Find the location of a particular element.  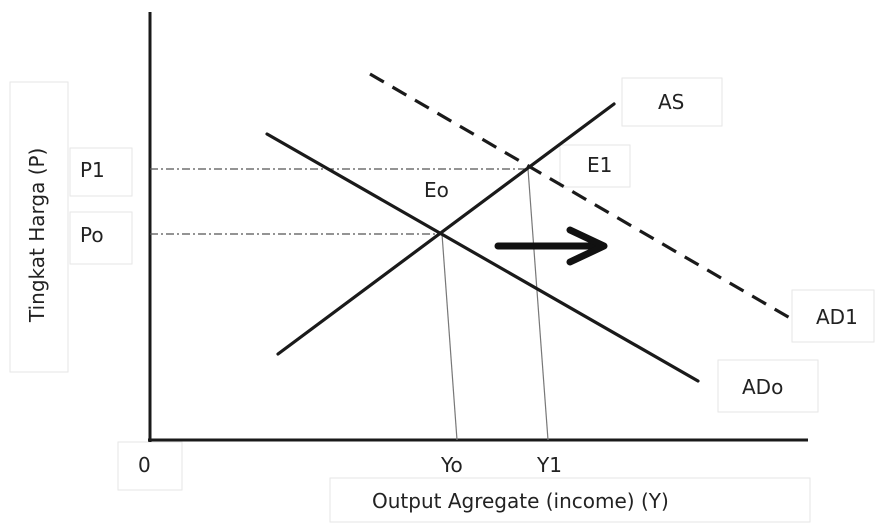

as-label: AS is located at coordinates (671, 102).